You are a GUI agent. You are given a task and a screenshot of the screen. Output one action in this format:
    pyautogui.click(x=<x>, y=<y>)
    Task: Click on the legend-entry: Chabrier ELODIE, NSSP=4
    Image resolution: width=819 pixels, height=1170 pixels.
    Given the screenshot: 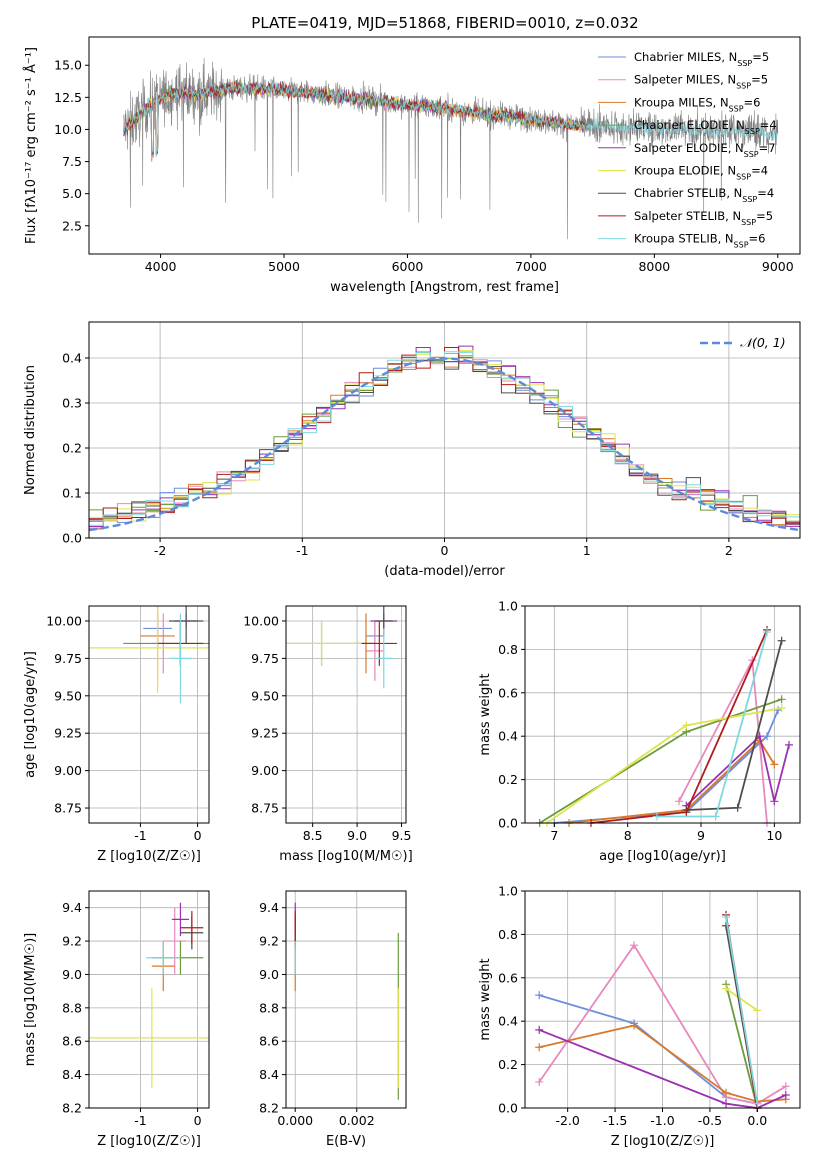 What is the action you would take?
    pyautogui.click(x=705, y=127)
    